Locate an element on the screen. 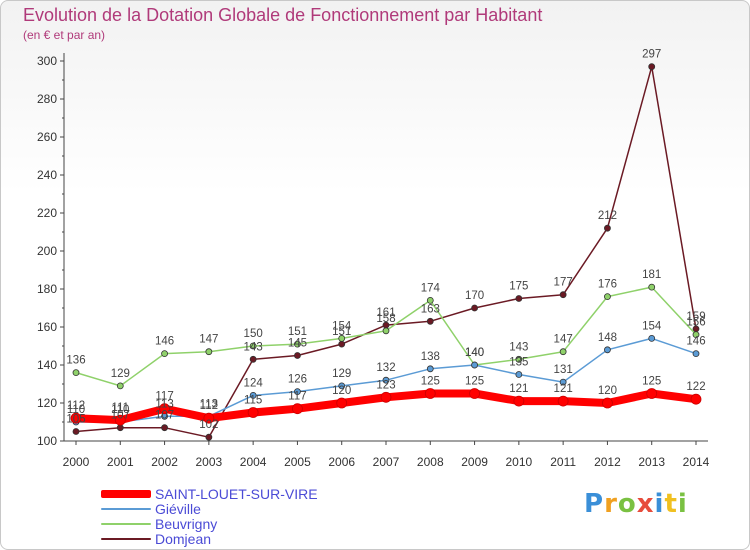  legend-label: SAINT-LOUET-SUR-VIRE is located at coordinates (236, 493).